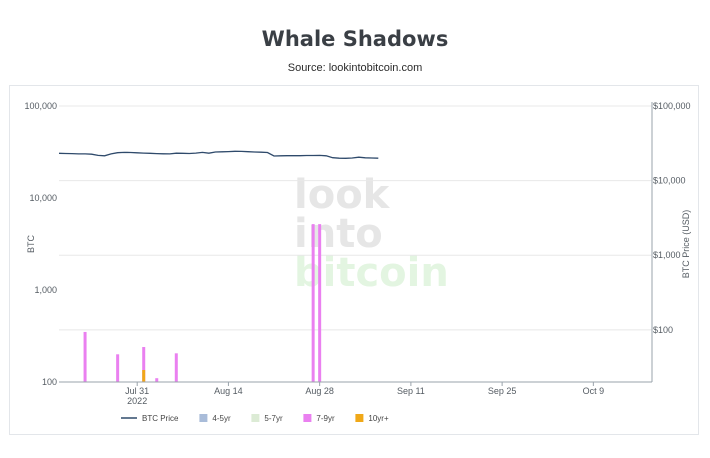 The image size is (710, 458). What do you see at coordinates (137, 401) in the screenshot?
I see `x-tick-sublabel: 2022` at bounding box center [137, 401].